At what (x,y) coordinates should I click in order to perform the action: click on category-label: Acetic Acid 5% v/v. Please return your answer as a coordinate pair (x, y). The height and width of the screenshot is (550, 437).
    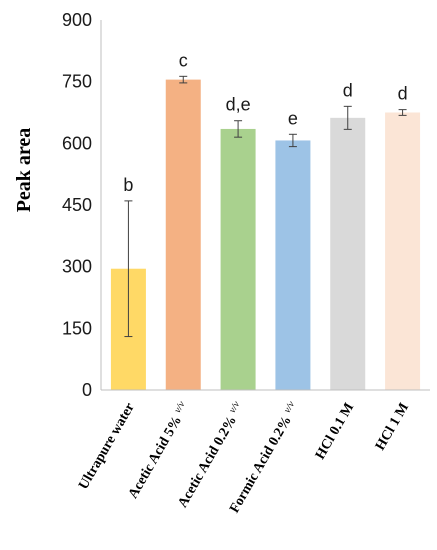
    Looking at the image, I should click on (158, 450).